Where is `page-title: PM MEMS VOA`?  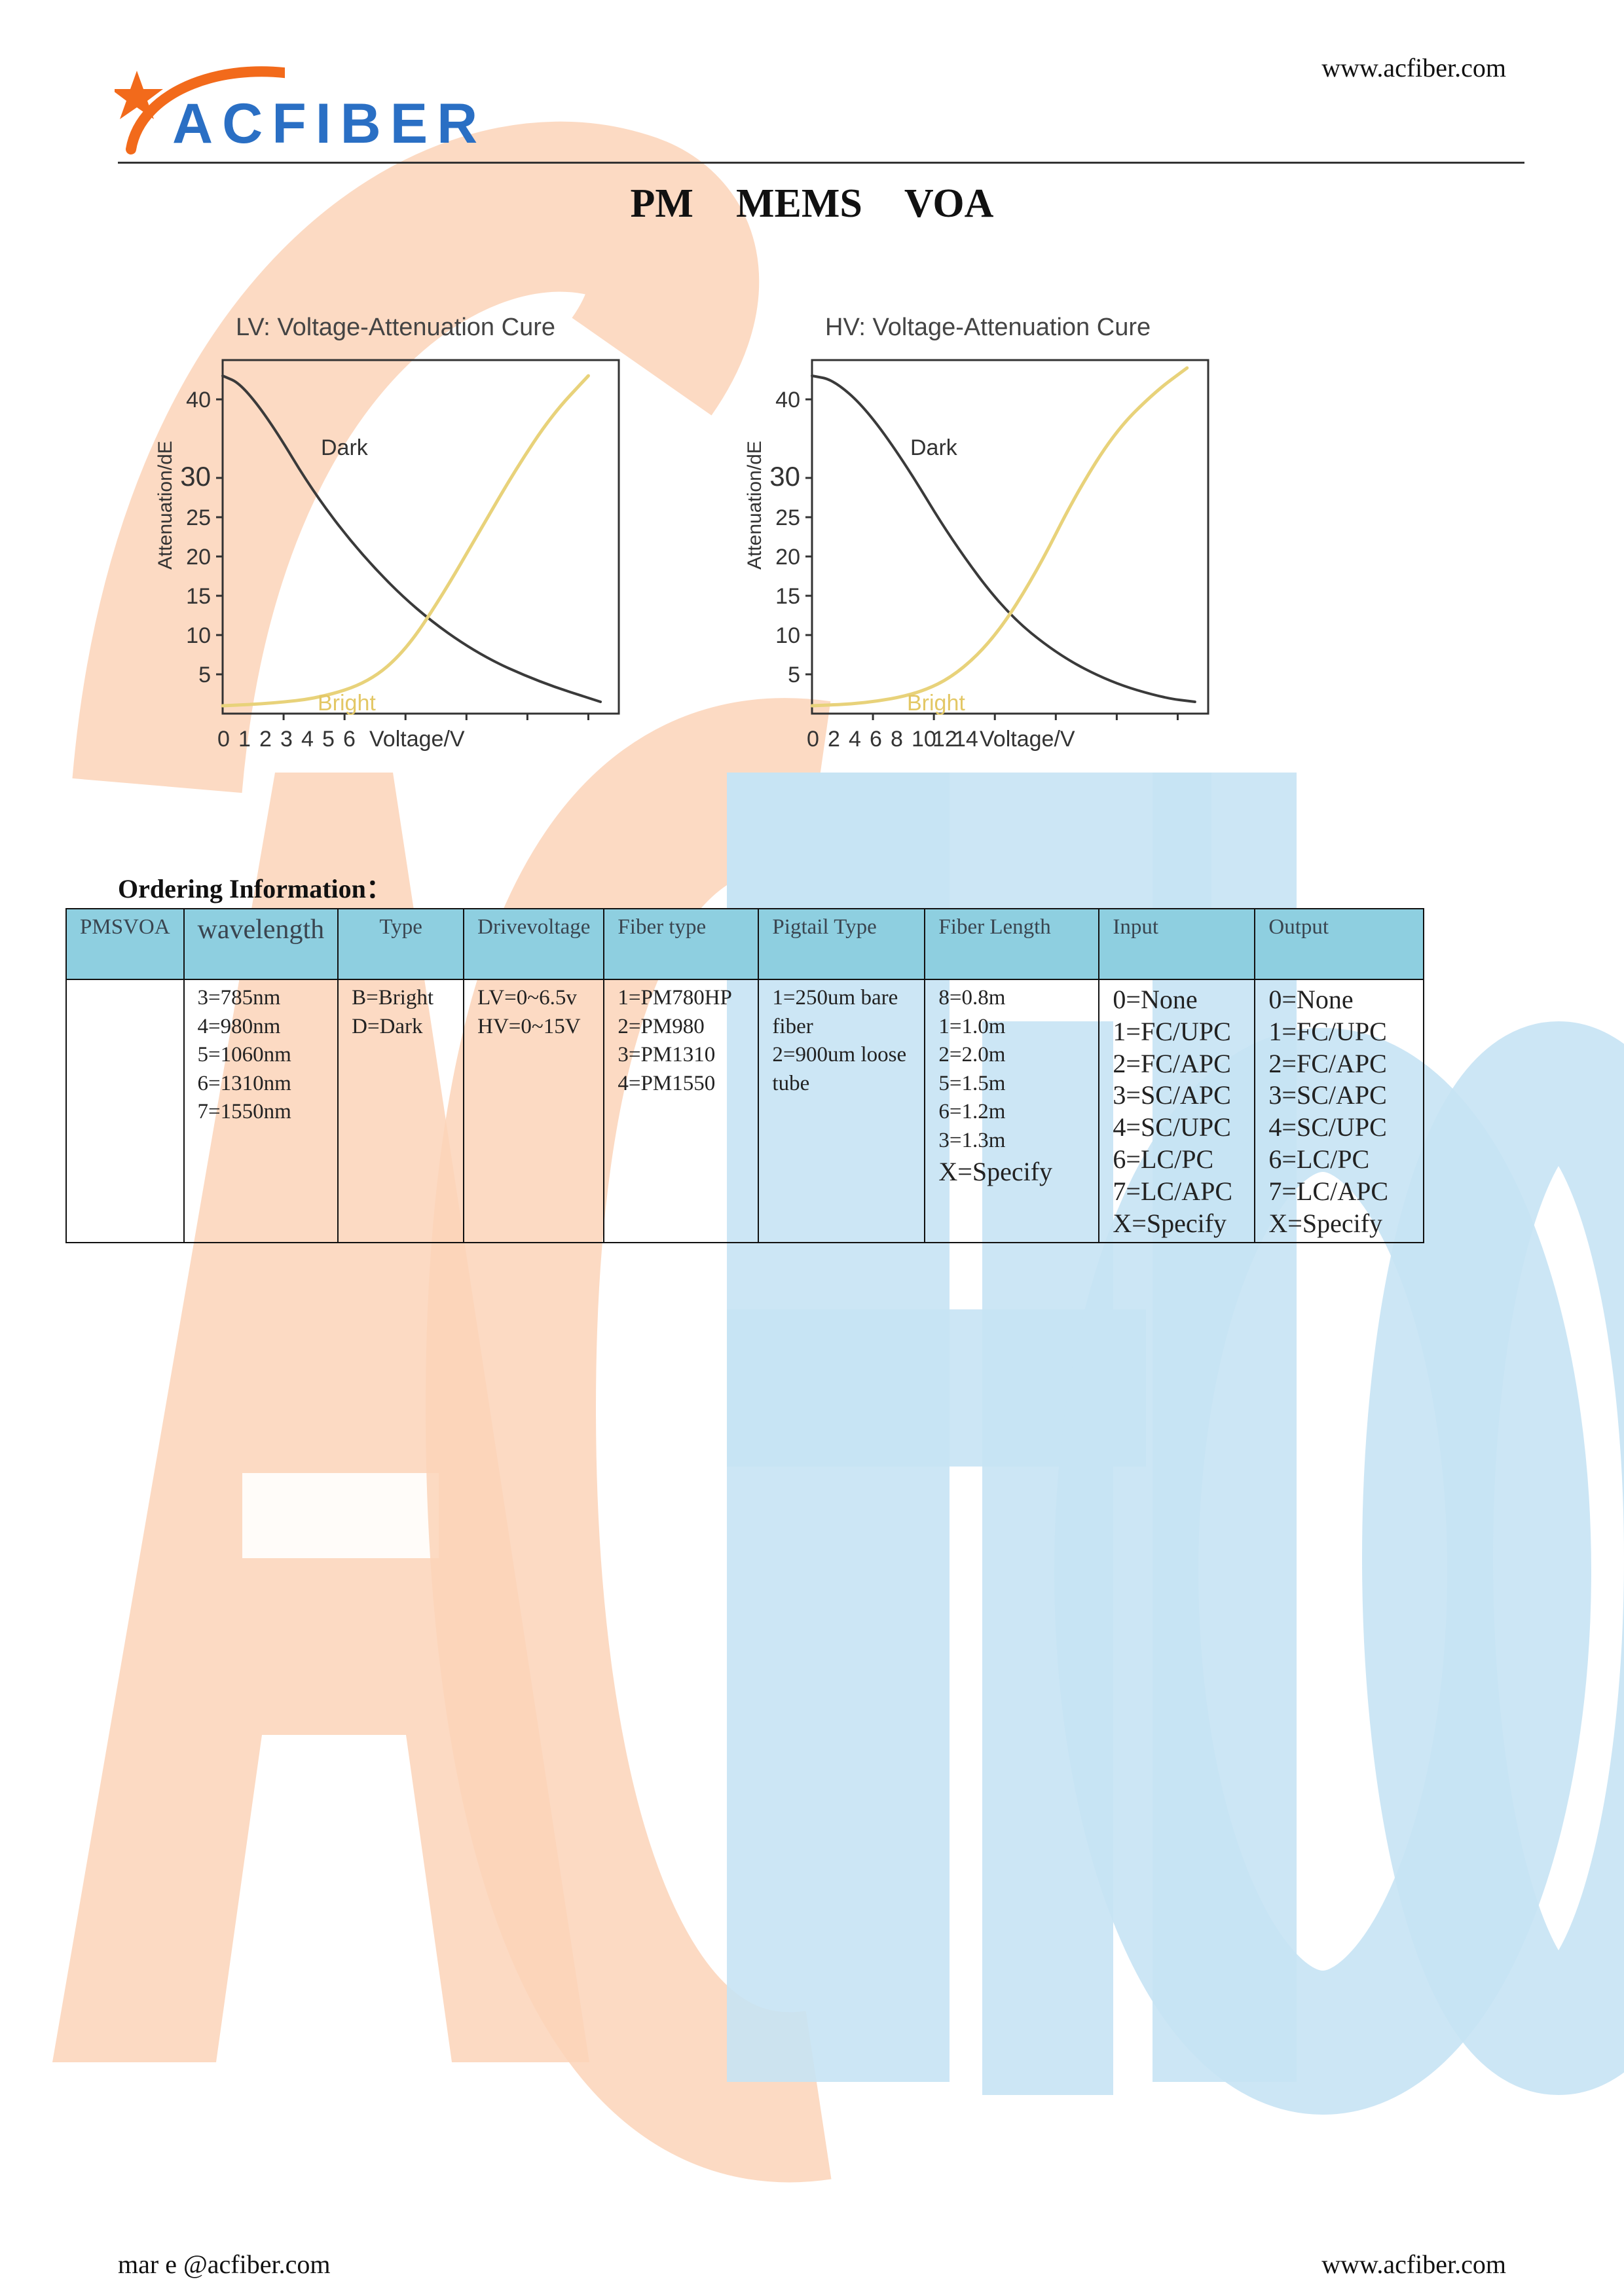
page-title: PM MEMS VOA is located at coordinates (812, 203).